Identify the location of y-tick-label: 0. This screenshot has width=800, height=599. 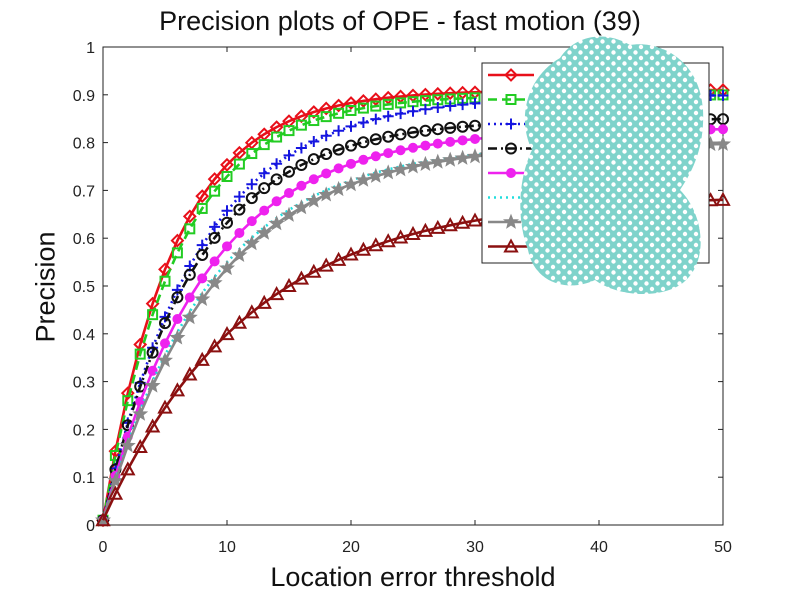
(90, 526).